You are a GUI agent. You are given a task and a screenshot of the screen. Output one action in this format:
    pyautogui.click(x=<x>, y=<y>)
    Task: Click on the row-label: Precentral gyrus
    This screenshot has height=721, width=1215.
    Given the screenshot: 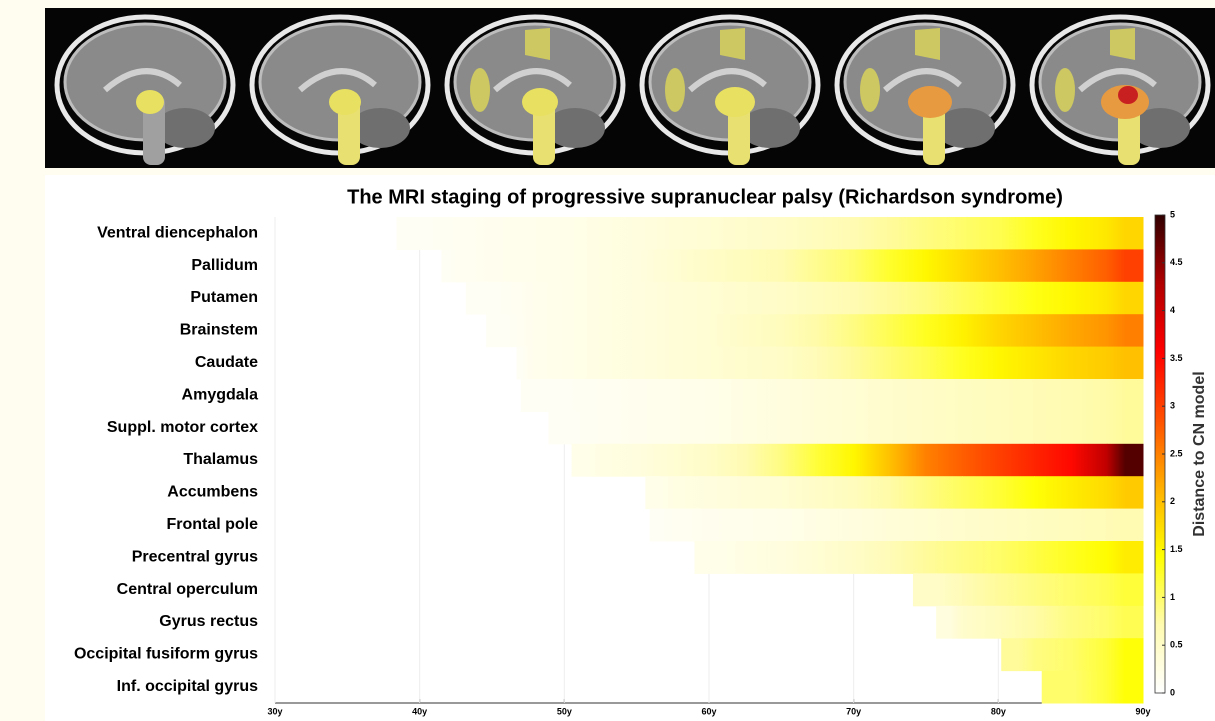 What is the action you would take?
    pyautogui.click(x=195, y=556)
    